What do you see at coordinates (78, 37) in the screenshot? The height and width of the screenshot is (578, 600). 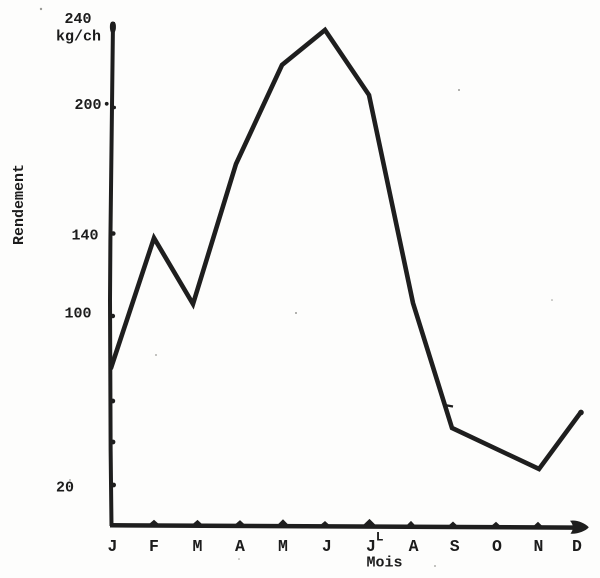 I see `svg-text: kg/ch` at bounding box center [78, 37].